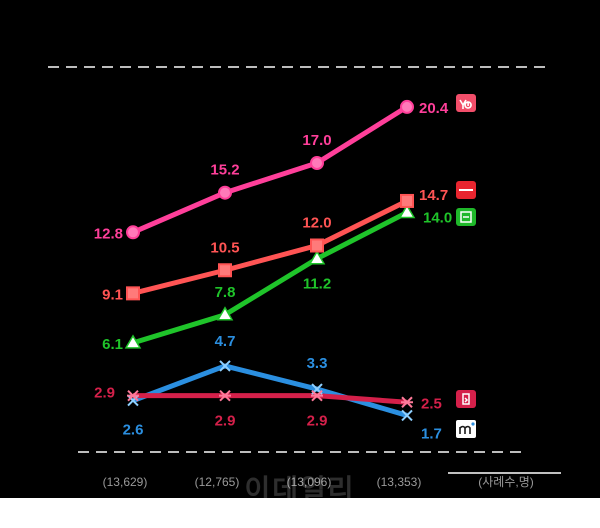 The image size is (600, 528). I want to click on x-tick-label-0: (13,629), so click(125, 482).